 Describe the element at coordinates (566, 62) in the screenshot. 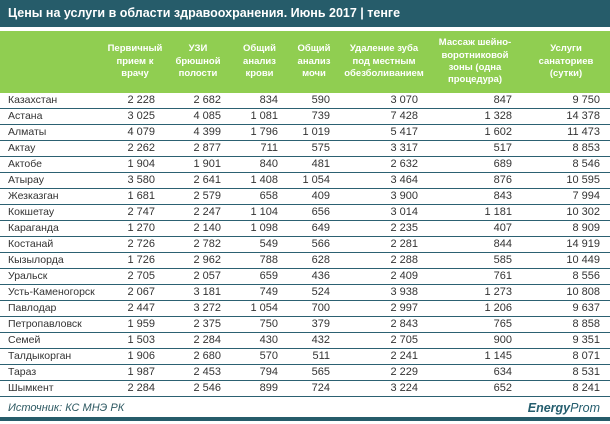

I see `column-header: Услуги санаториев (сутки)` at that location.